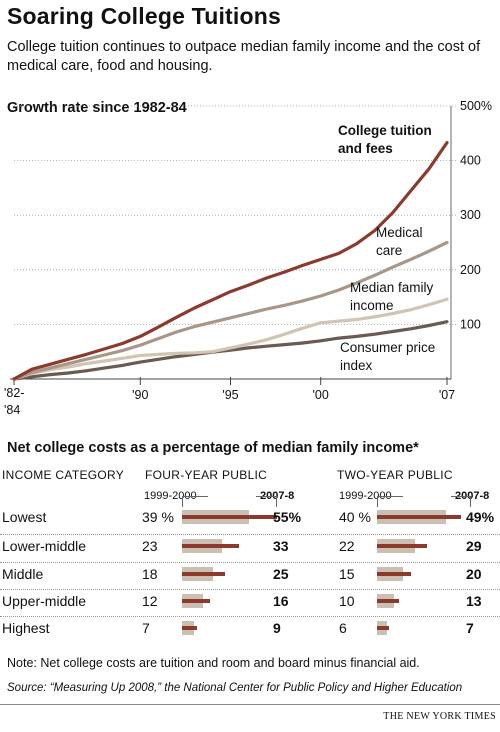  What do you see at coordinates (321, 395) in the screenshot?
I see `x-tick-label: '00` at bounding box center [321, 395].